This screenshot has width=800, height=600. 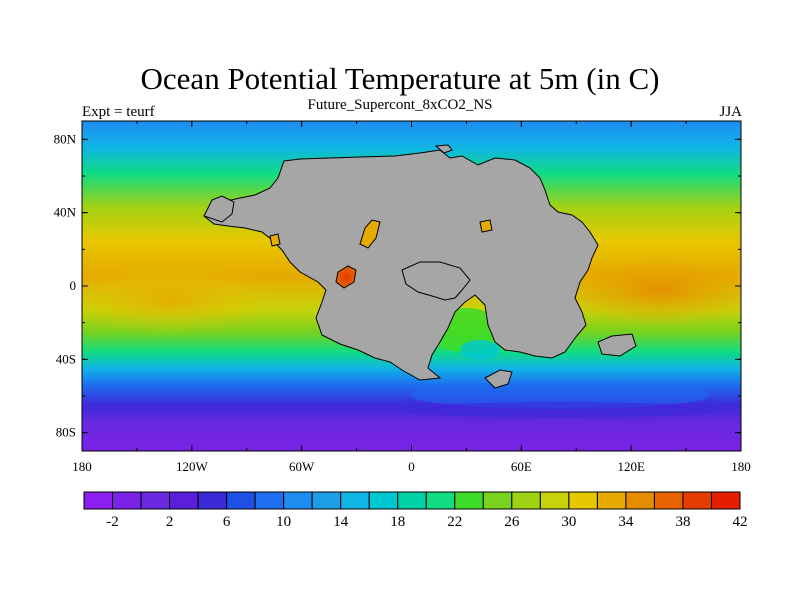 I want to click on plot-subtitle: Future_Supercont_8xCO2_NS, so click(x=400, y=105).